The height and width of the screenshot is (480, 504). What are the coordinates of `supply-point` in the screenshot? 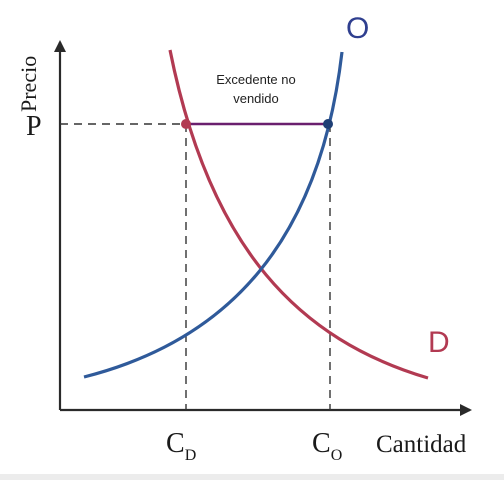 It's located at (328, 124).